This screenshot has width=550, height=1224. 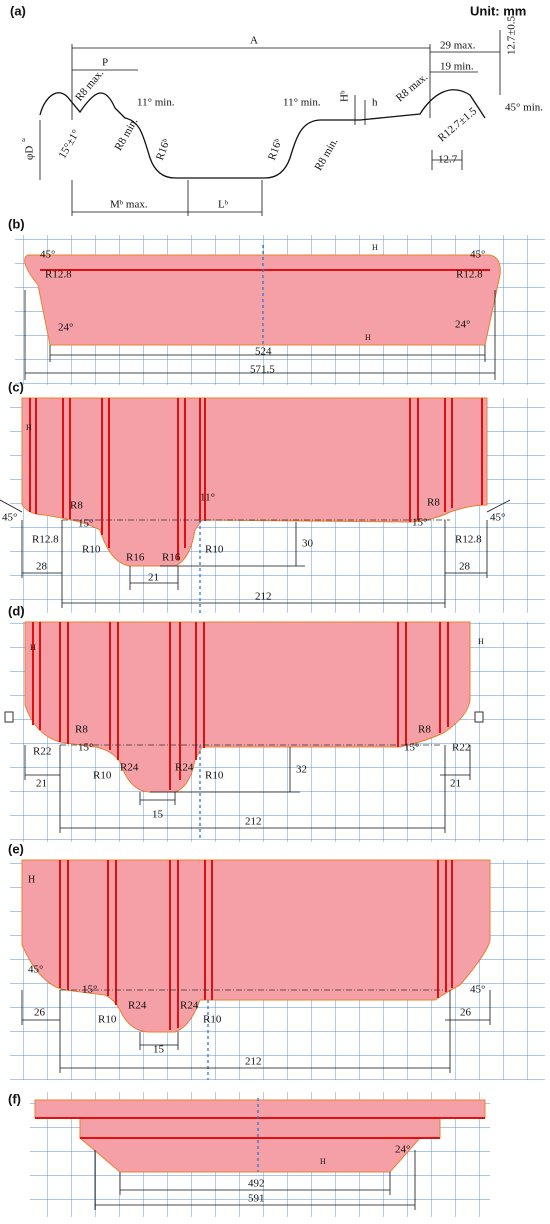 I want to click on dim-text: 12.7±0.5, so click(x=512, y=35).